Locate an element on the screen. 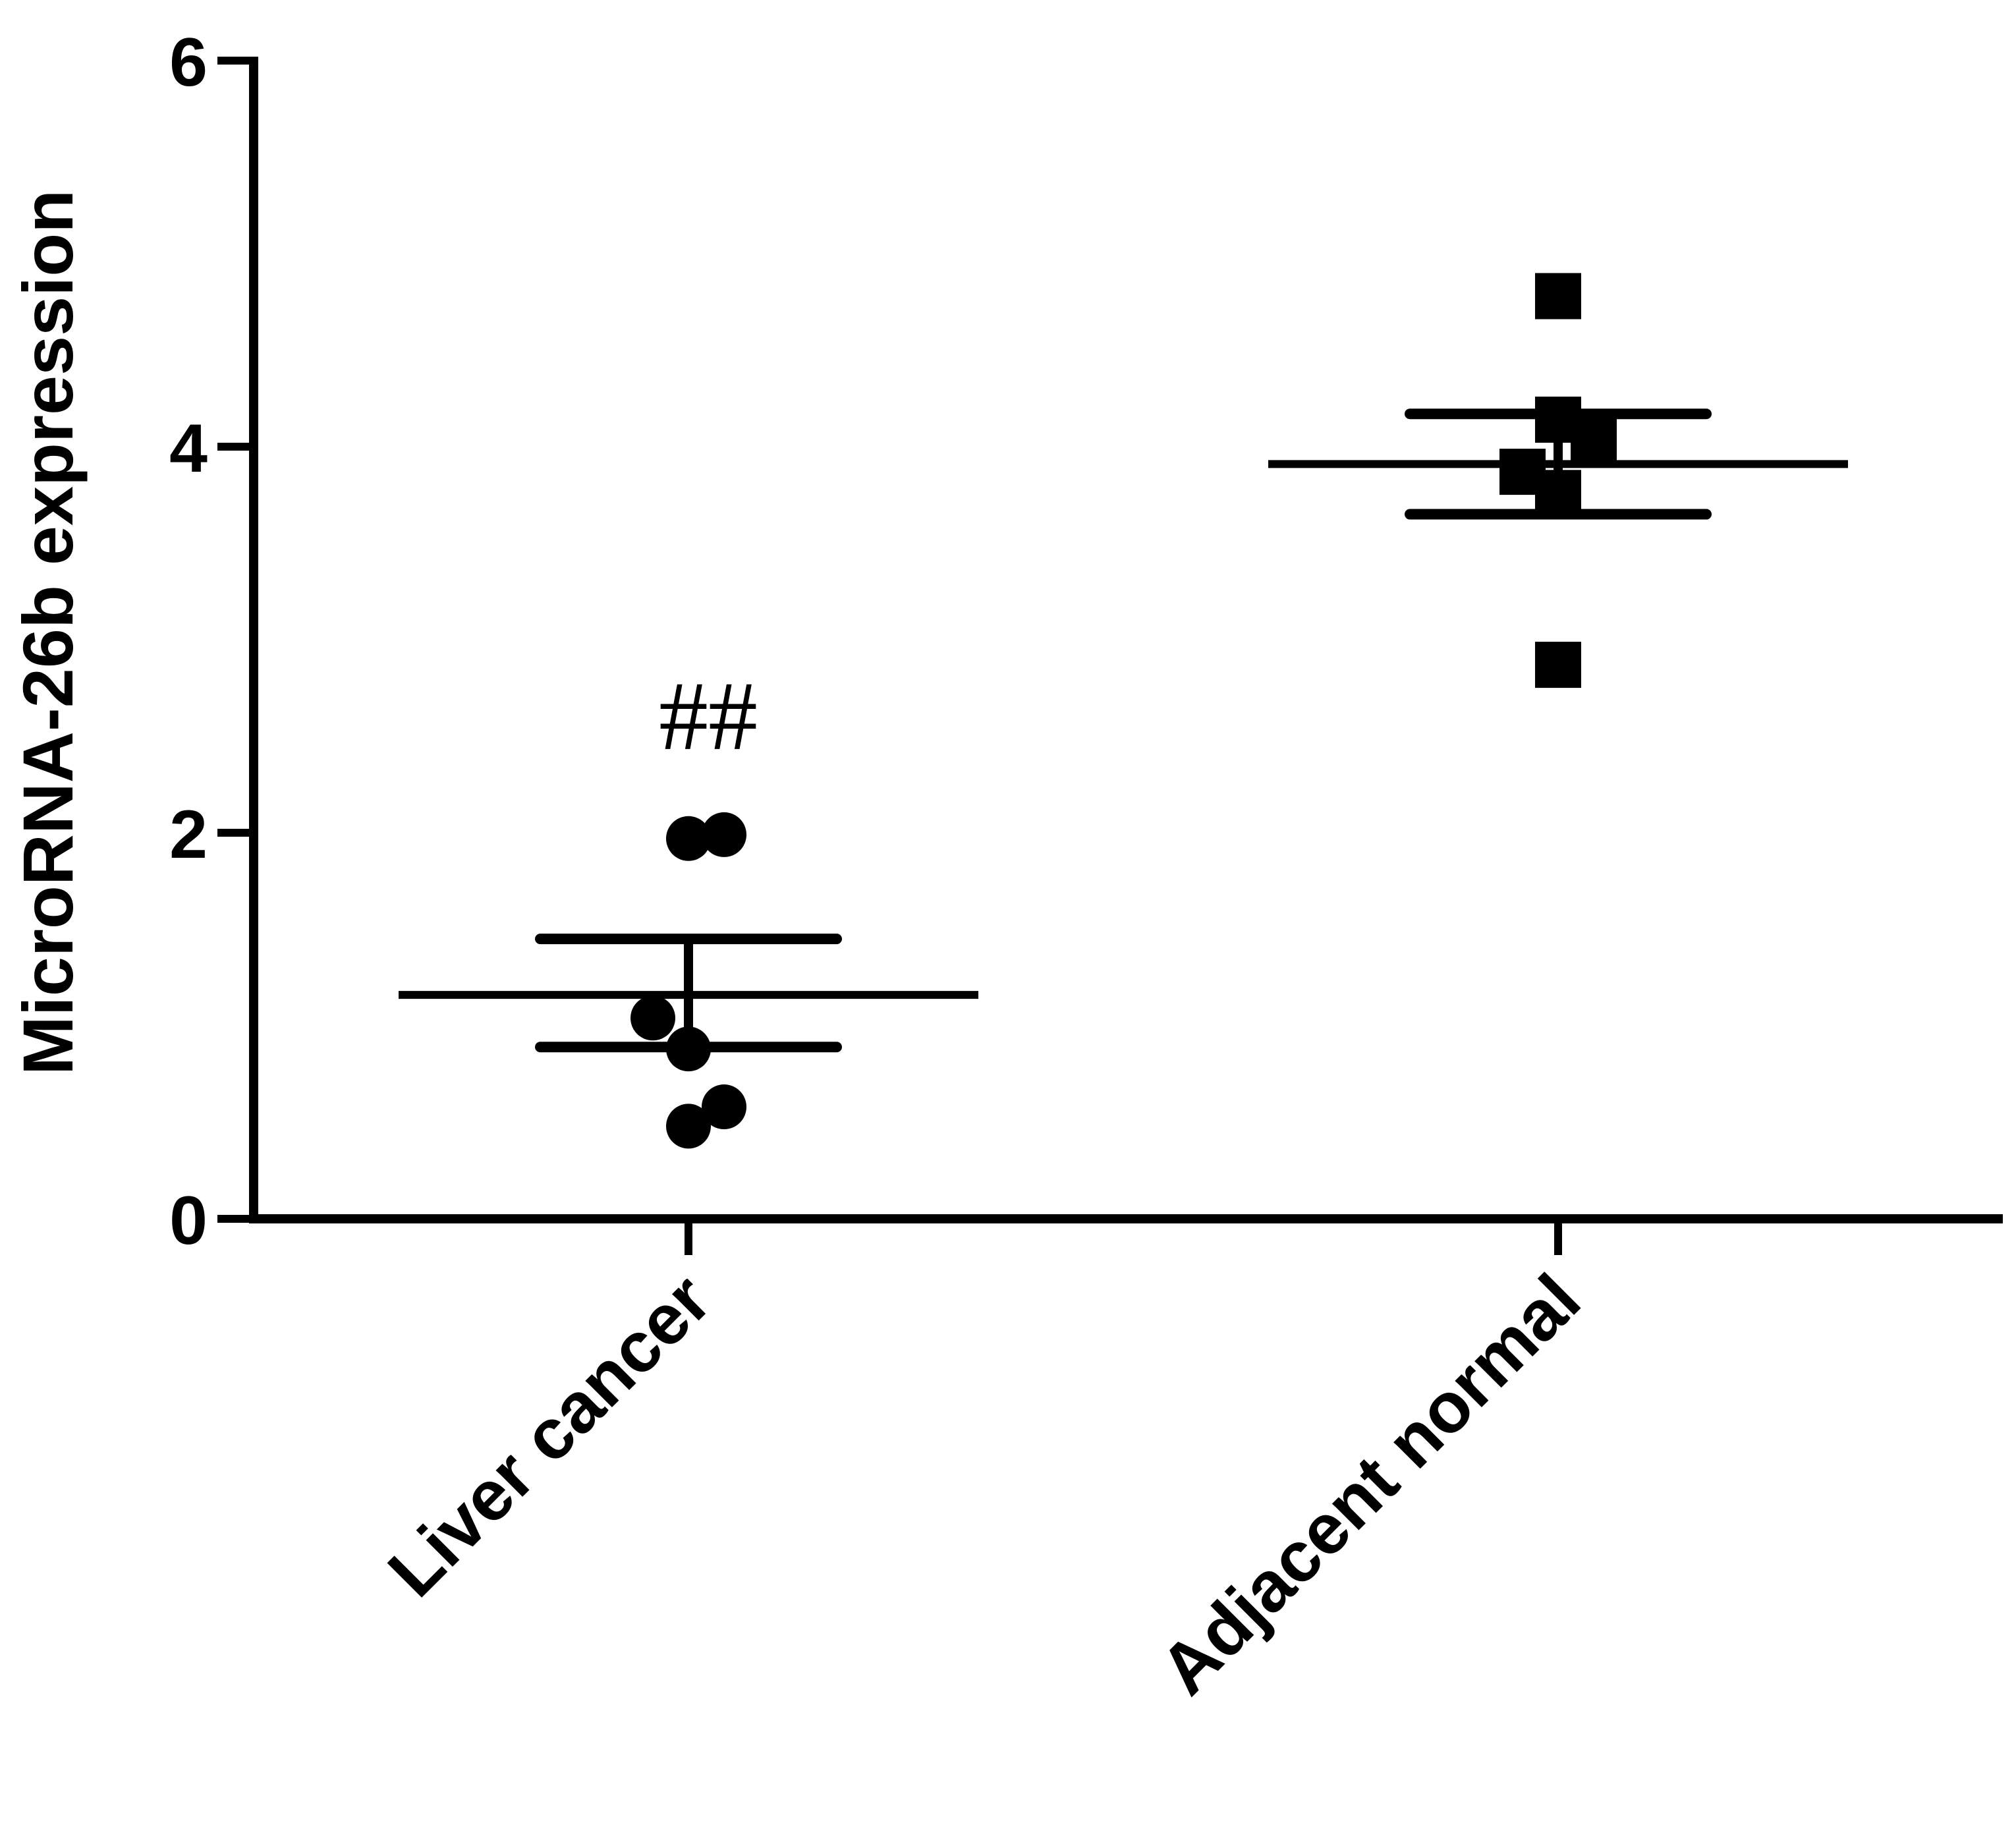 The image size is (2016, 1848). y-tick-label: 4 is located at coordinates (188, 448).